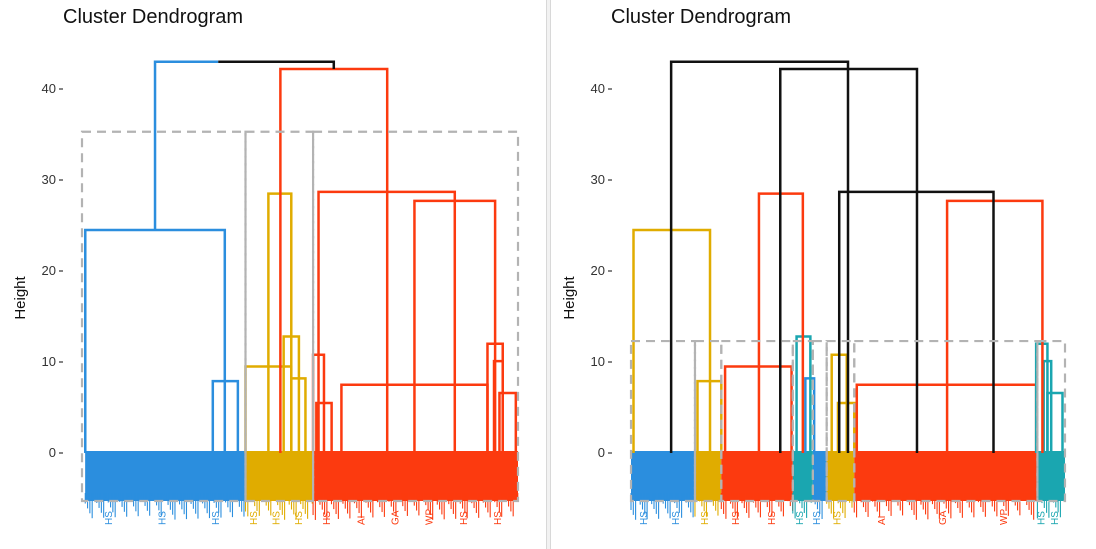  I want to click on chart-title-right: Cluster Dendrogram, so click(701, 17).